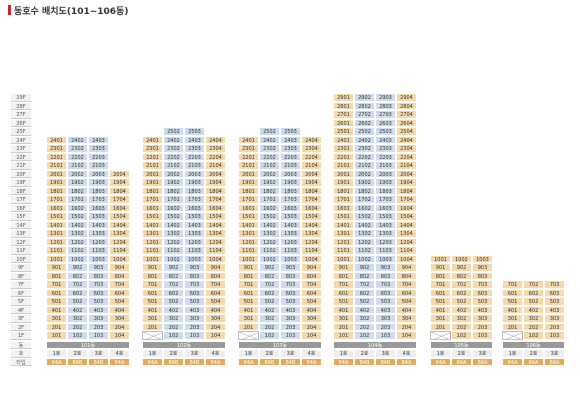 This screenshot has height=402, width=580. Describe the element at coordinates (280, 344) in the screenshot. I see `building-name: 103동` at that location.